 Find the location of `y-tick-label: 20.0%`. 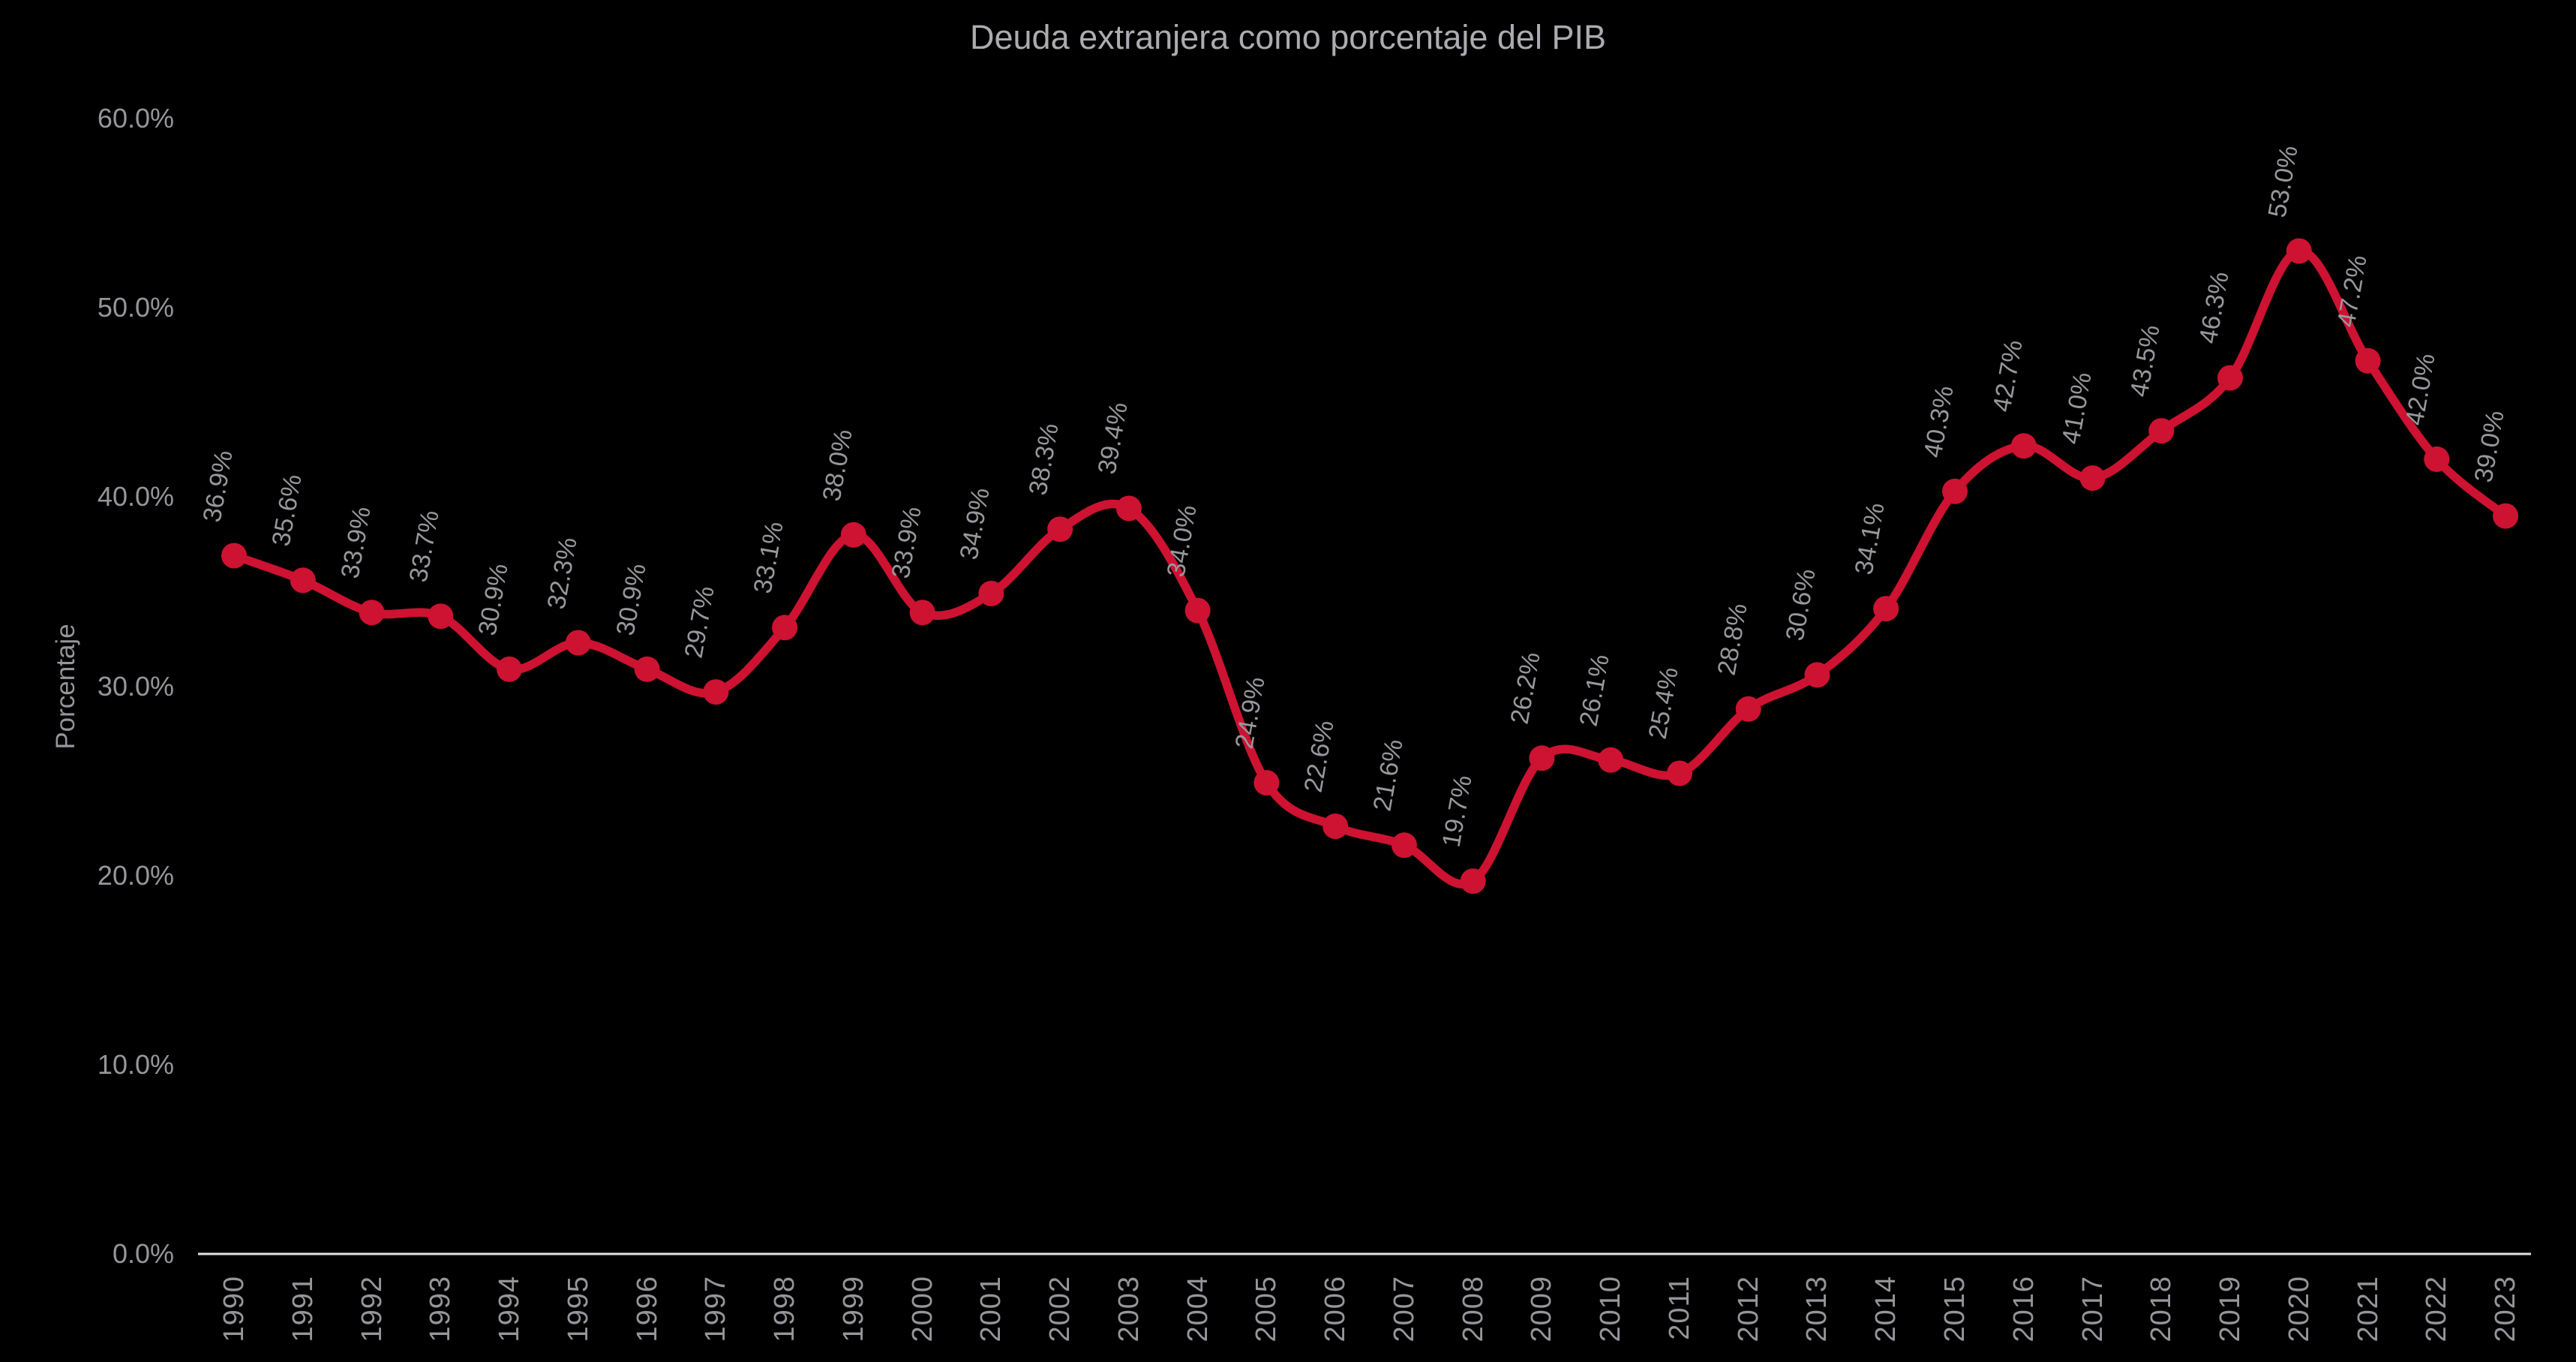

y-tick-label: 20.0% is located at coordinates (135, 875).